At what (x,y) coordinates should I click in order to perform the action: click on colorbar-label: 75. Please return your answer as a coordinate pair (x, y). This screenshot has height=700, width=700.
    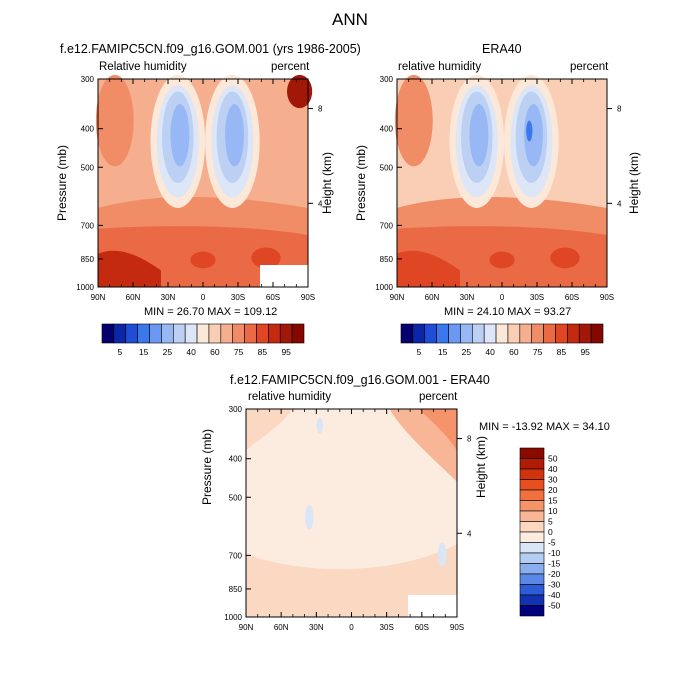
    Looking at the image, I should click on (239, 352).